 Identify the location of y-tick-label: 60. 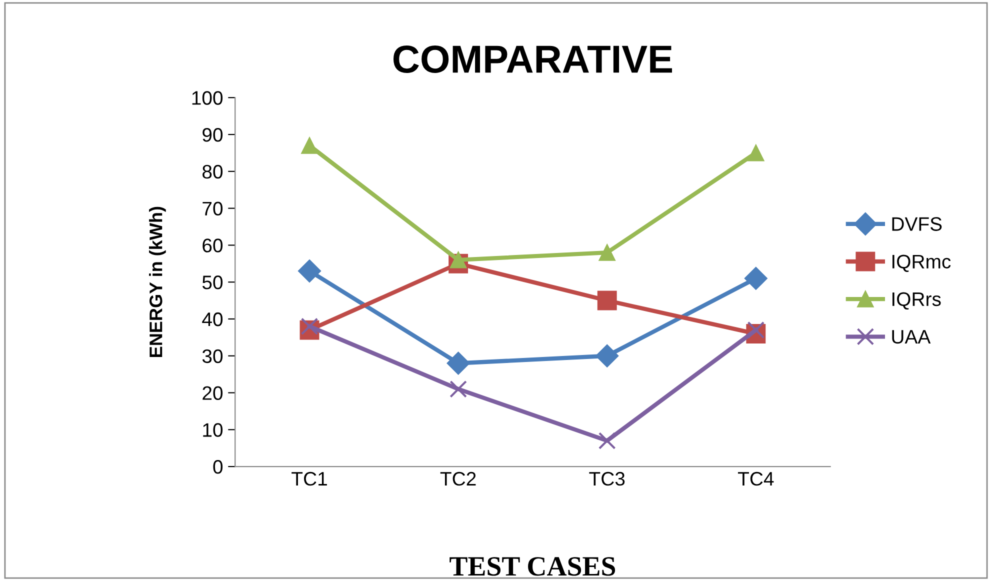
(212, 245).